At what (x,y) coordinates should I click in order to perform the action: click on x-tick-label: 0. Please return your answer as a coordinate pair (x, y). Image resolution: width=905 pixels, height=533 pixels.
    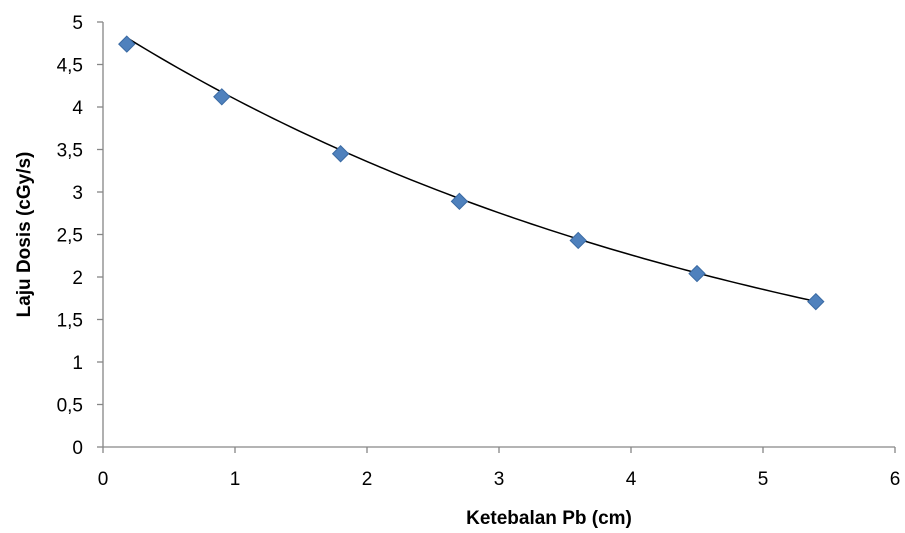
    Looking at the image, I should click on (103, 479).